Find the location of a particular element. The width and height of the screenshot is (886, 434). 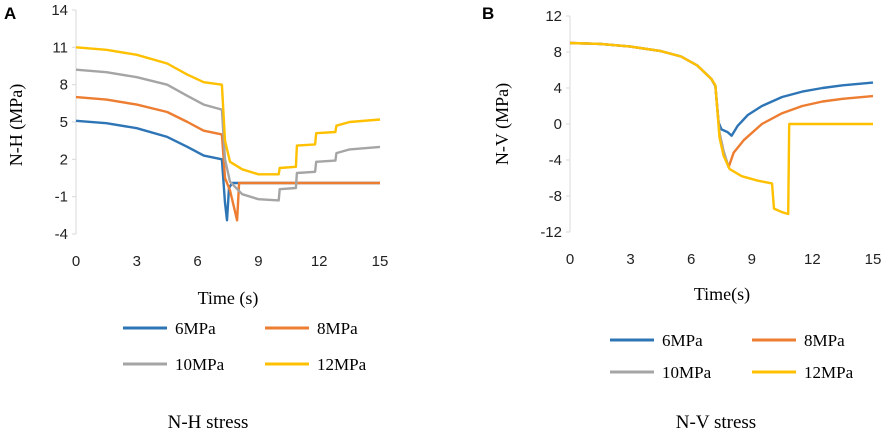

panel-a-y-tick-label: 11 is located at coordinates (60, 47).